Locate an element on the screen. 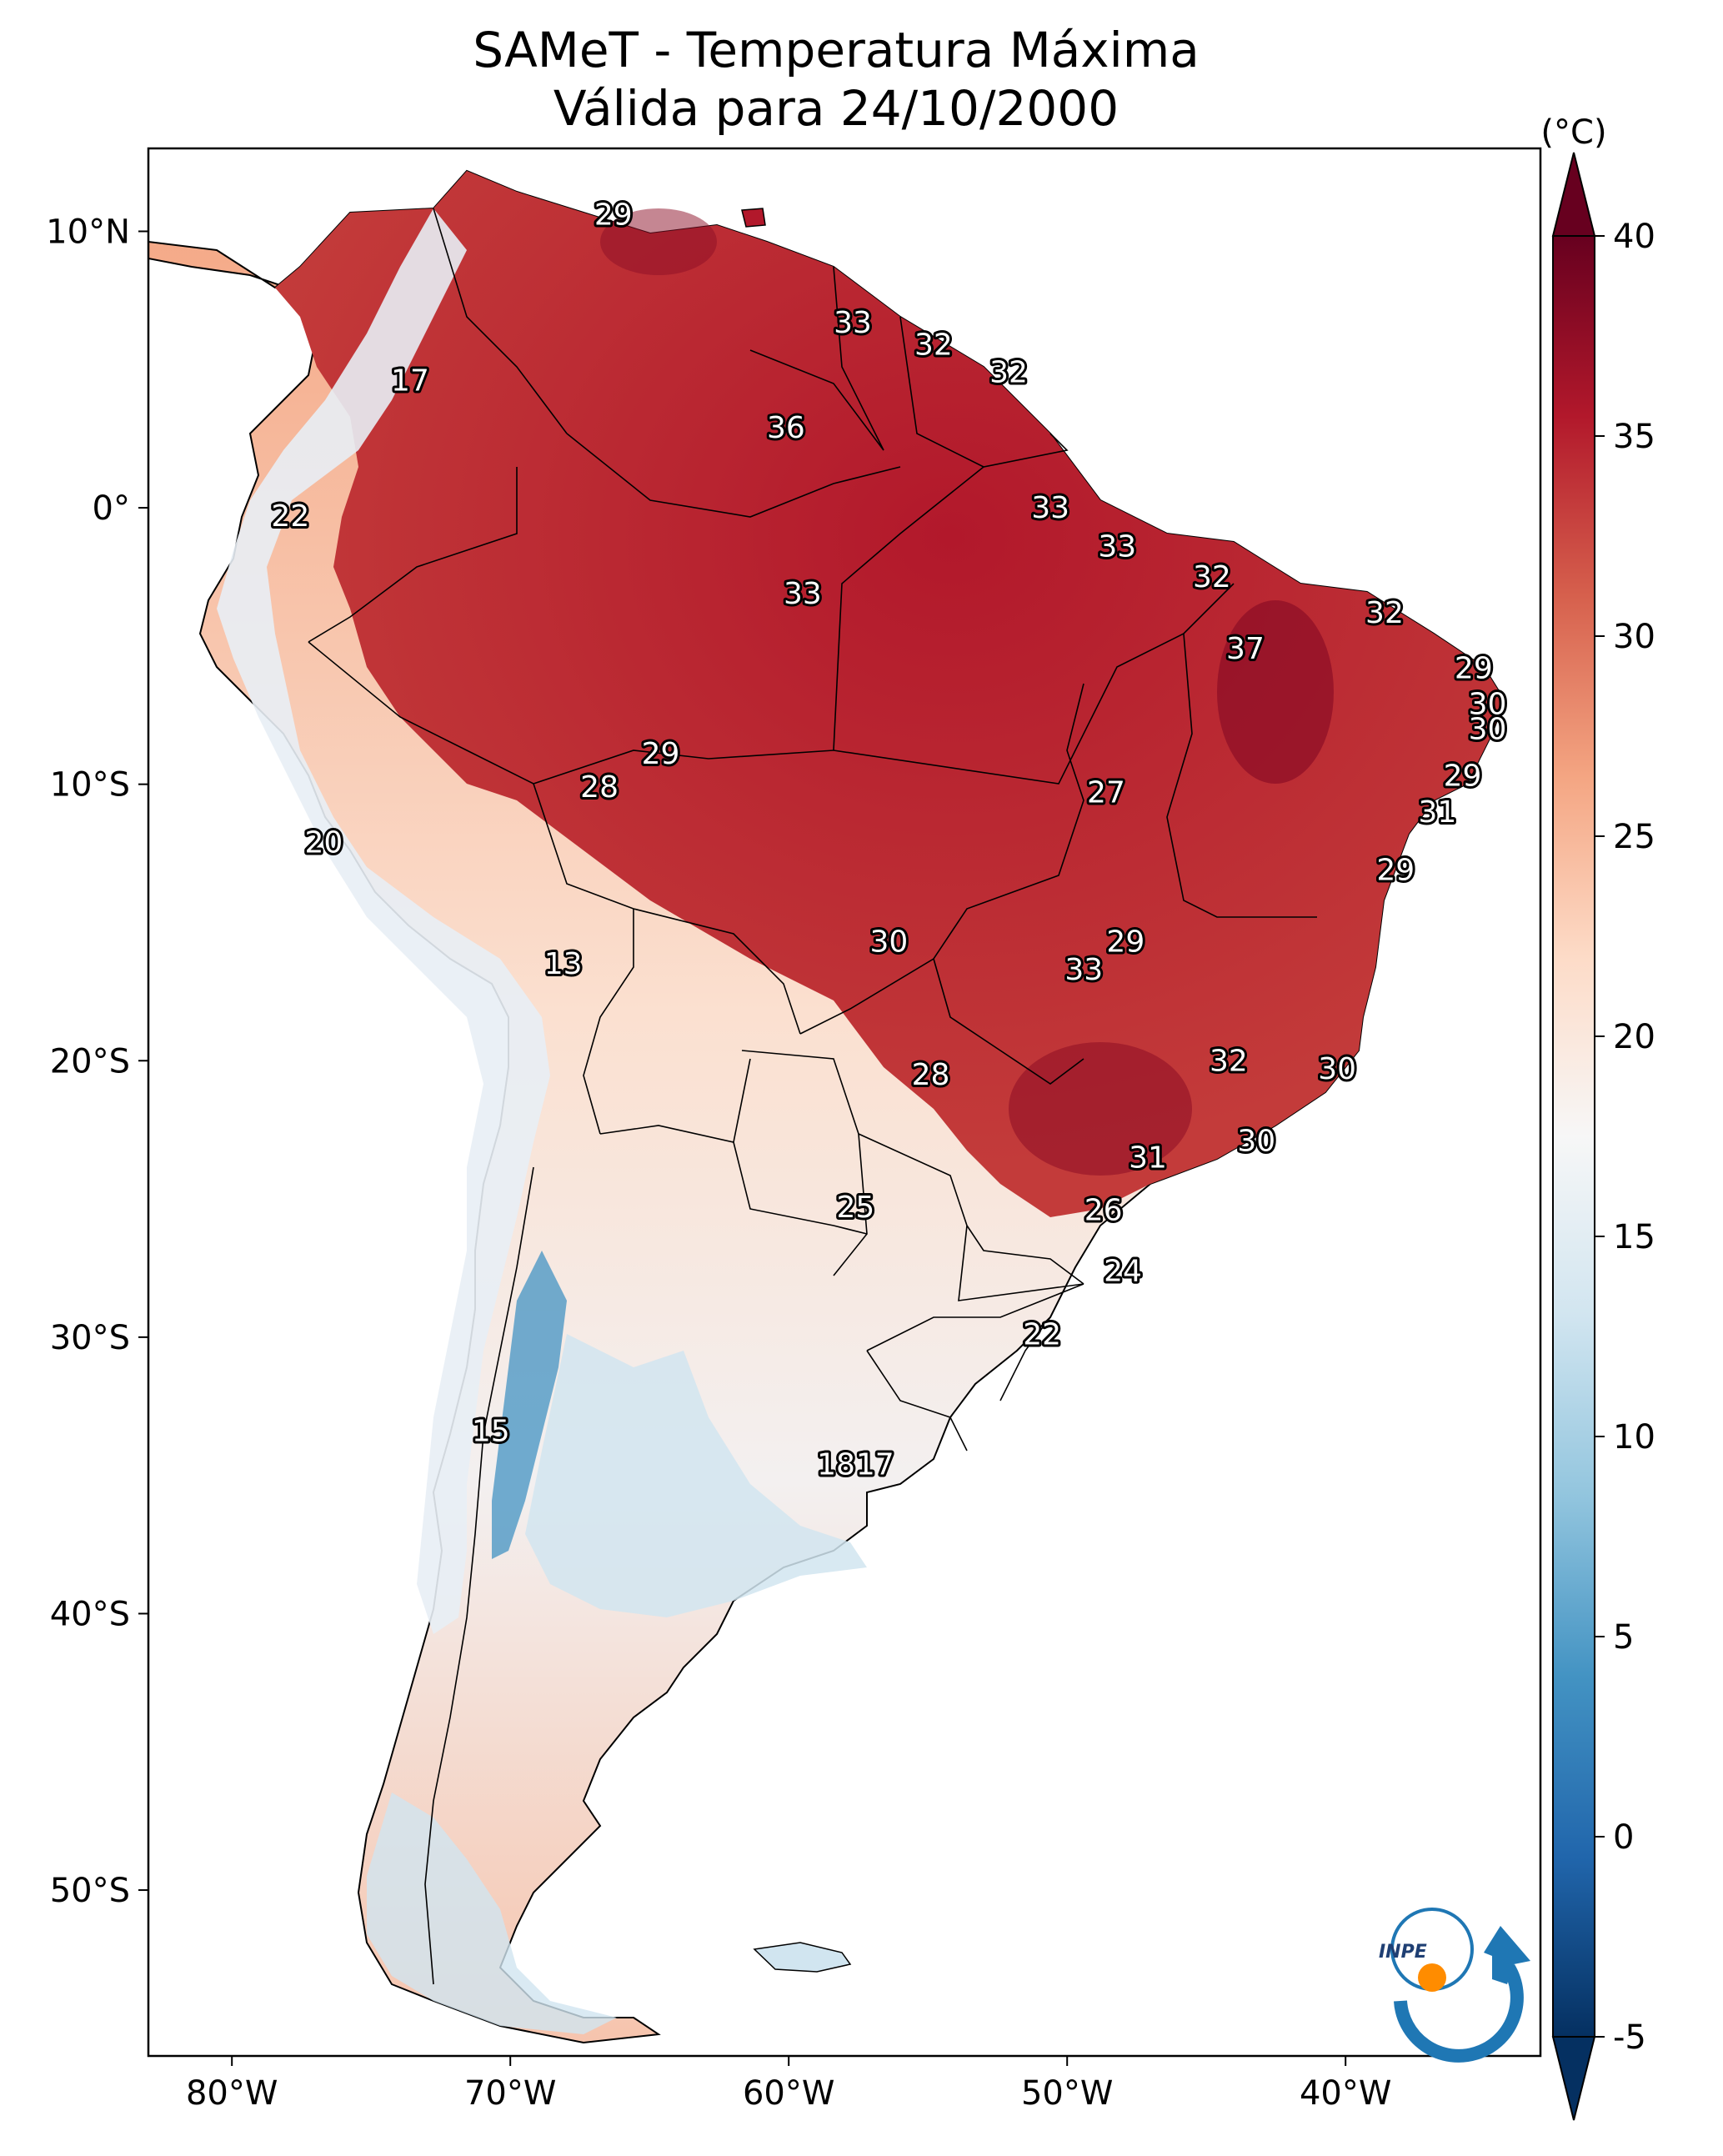 The width and height of the screenshot is (1723, 2156). colorbar: (°C) 40 35 30 25 20 15 10 5 0 -5 is located at coordinates (1597, 1117).